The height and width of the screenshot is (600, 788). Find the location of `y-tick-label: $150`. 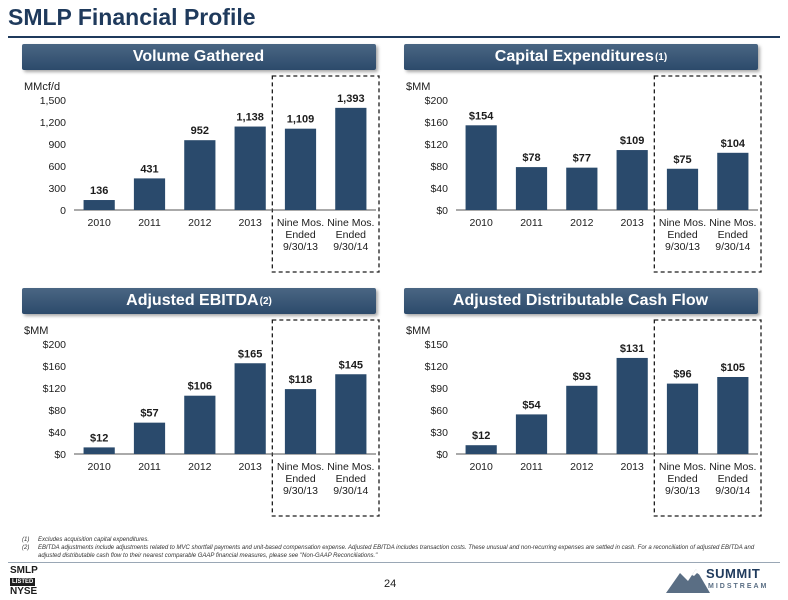

y-tick-label: $150 is located at coordinates (437, 345).